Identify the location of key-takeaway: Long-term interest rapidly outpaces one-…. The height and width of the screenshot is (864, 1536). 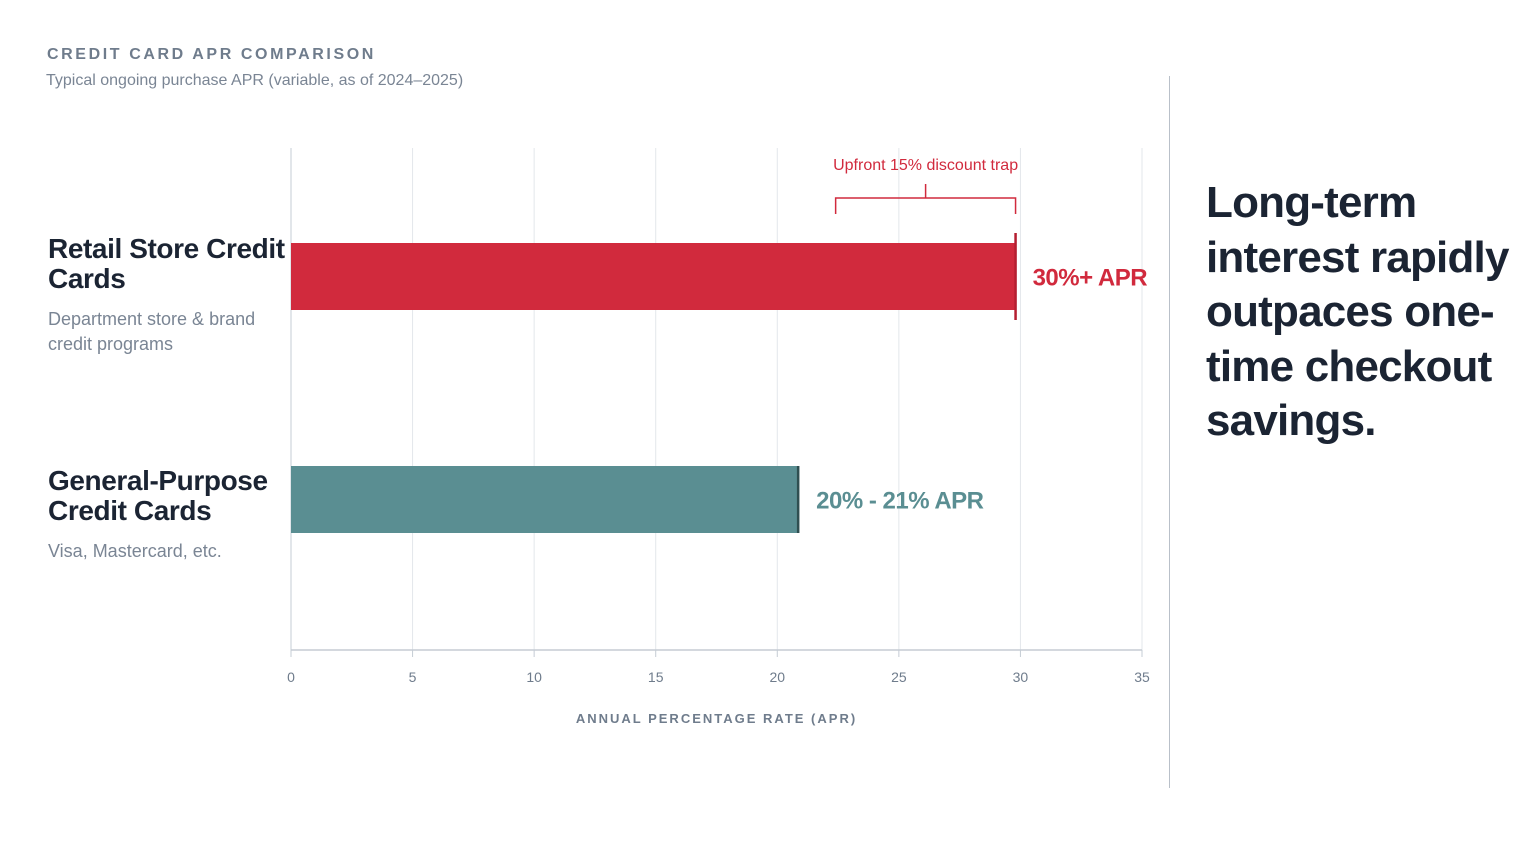
(1357, 311).